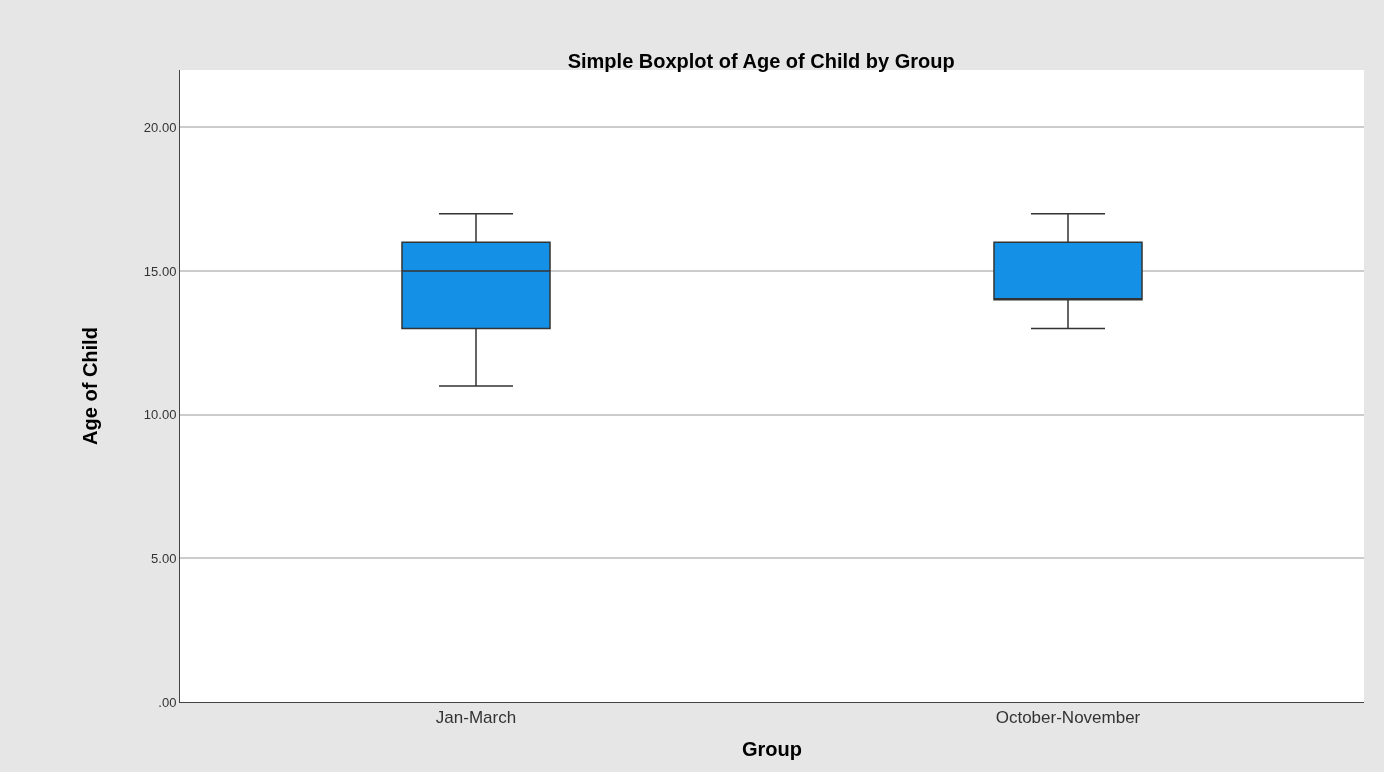 Image resolution: width=1384 pixels, height=772 pixels. I want to click on y-tick-label: 20.00, so click(160, 127).